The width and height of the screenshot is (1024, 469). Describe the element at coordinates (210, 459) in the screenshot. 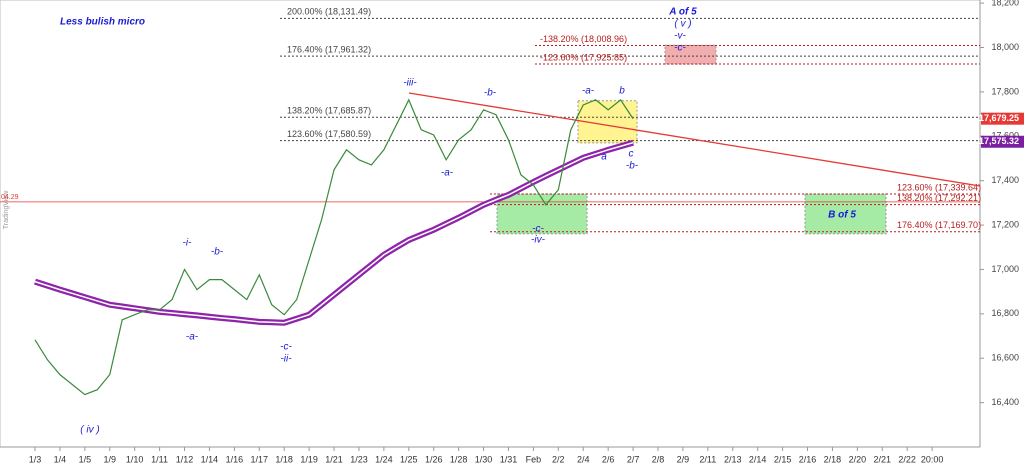

I see `x-tick-label: 1/14` at that location.